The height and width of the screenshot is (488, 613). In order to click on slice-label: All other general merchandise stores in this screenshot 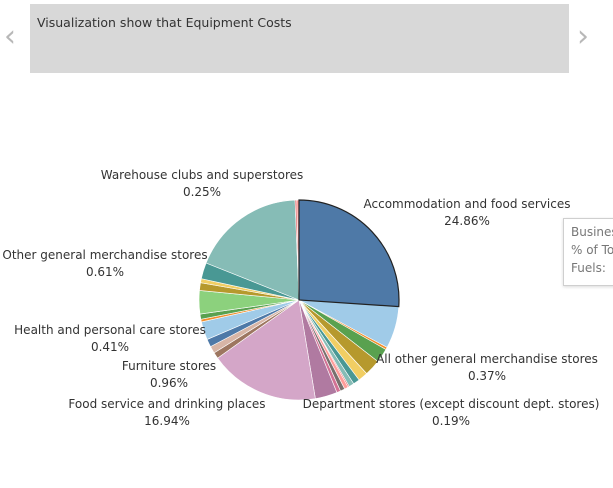, I will do `click(487, 359)`.